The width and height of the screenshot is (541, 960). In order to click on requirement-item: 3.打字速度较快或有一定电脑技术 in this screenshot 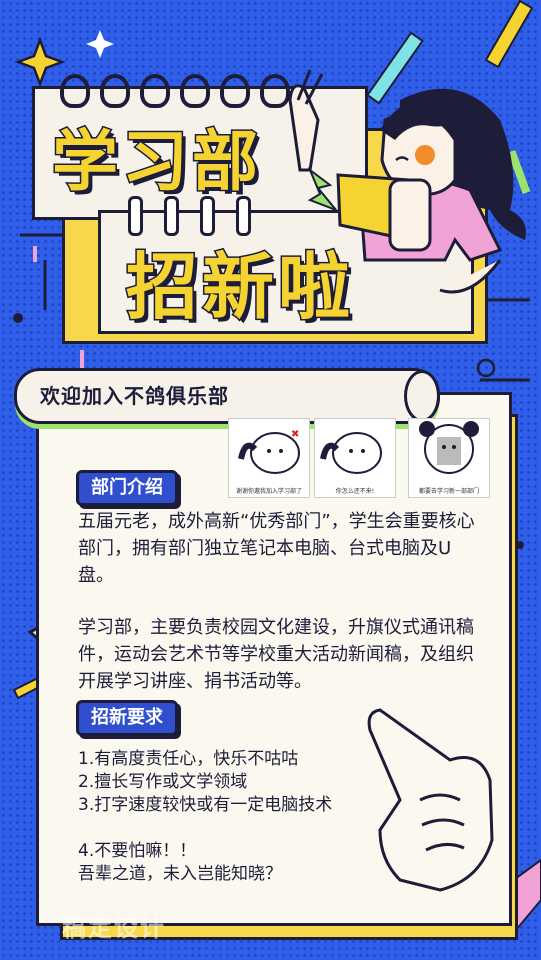, I will do `click(205, 805)`.